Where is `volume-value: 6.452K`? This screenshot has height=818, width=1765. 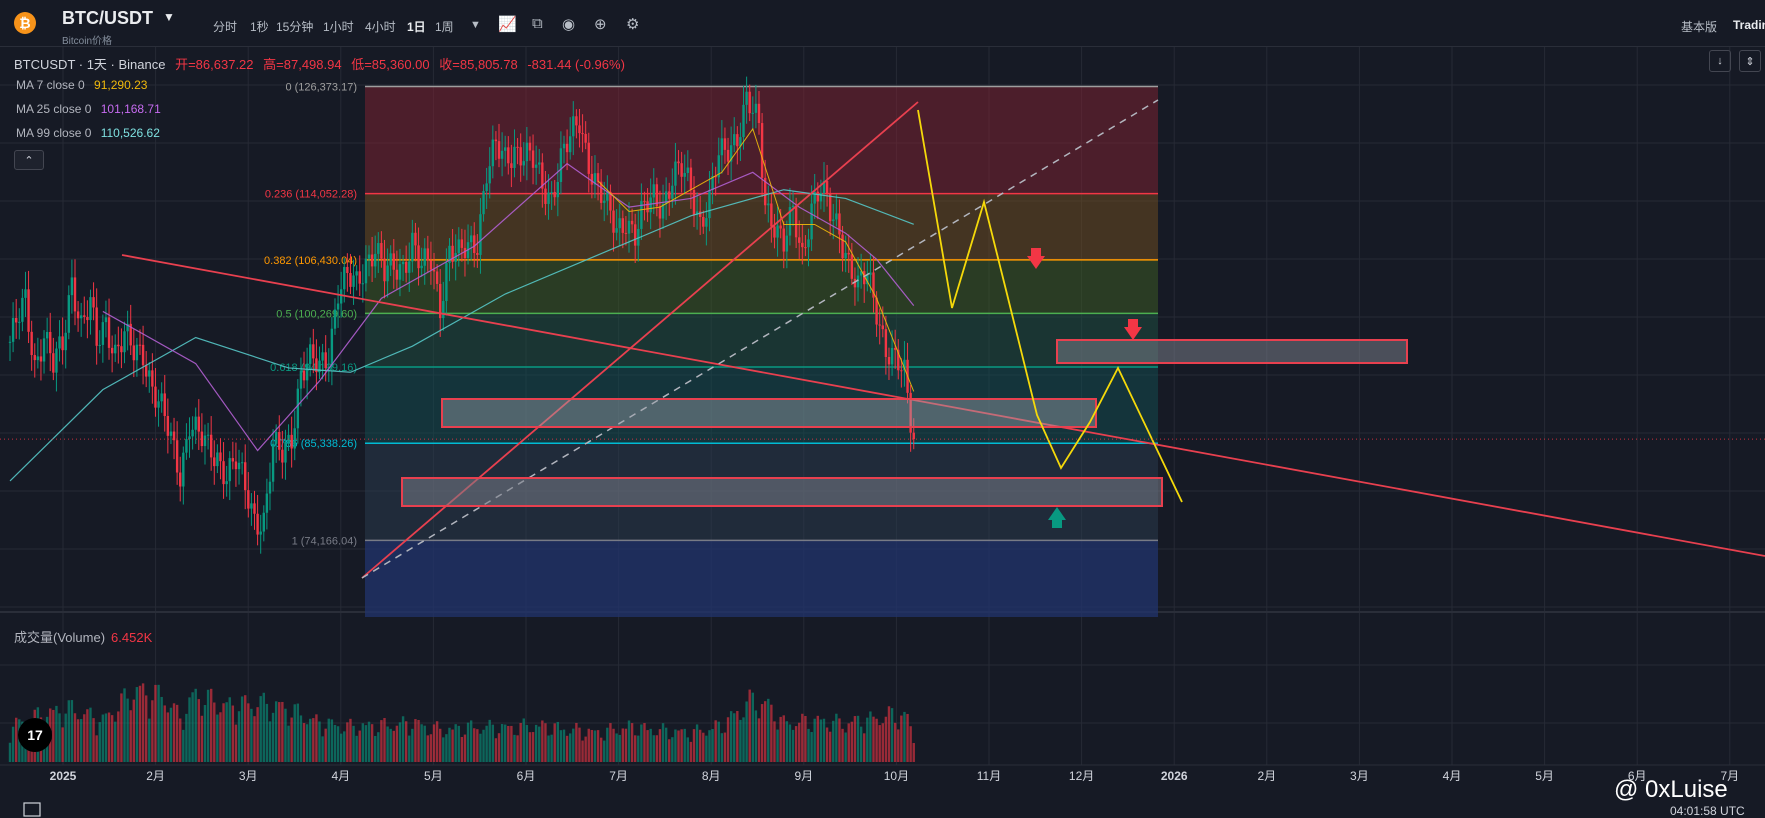 volume-value: 6.452K is located at coordinates (132, 637).